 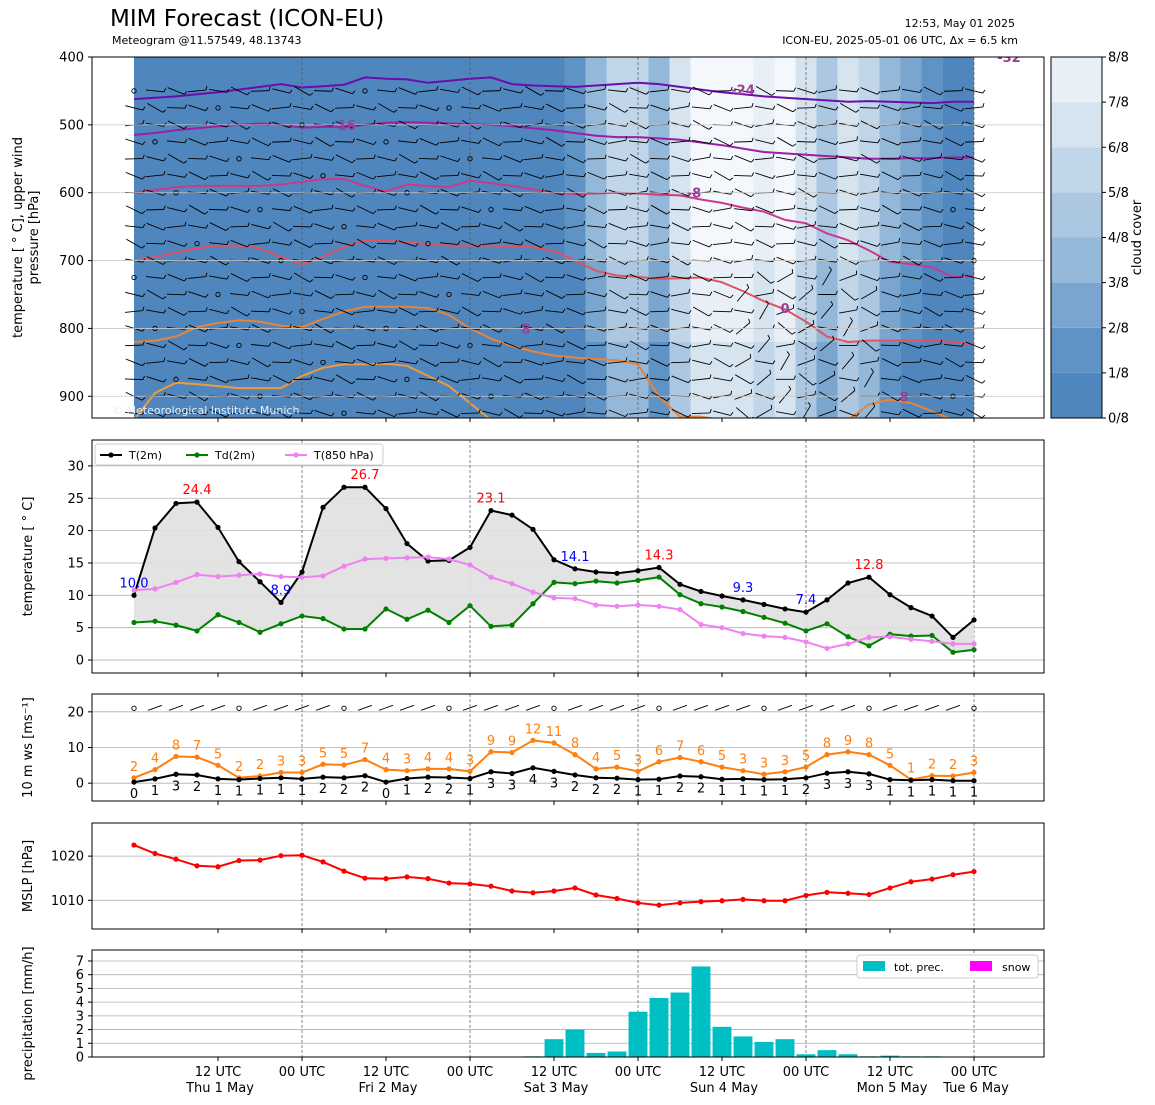 What do you see at coordinates (892, 1088) in the screenshot?
I see `x-tick-date-label: Mon 5 May` at bounding box center [892, 1088].